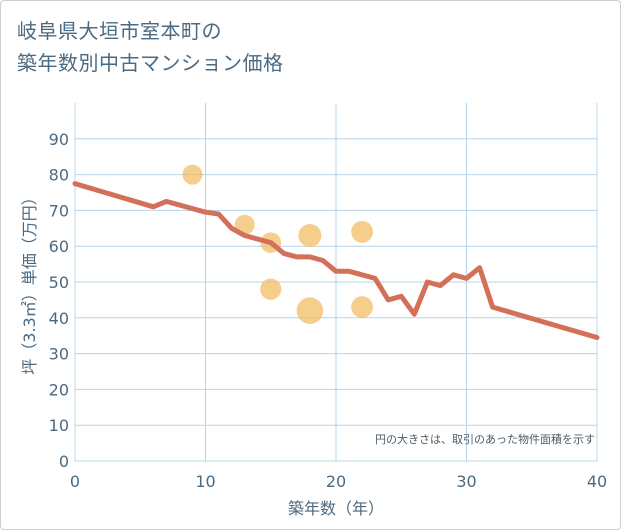 The height and width of the screenshot is (530, 621). I want to click on y-axis-ticks: 0 10 20 30 40 50 60 70 80 90, so click(59, 300).